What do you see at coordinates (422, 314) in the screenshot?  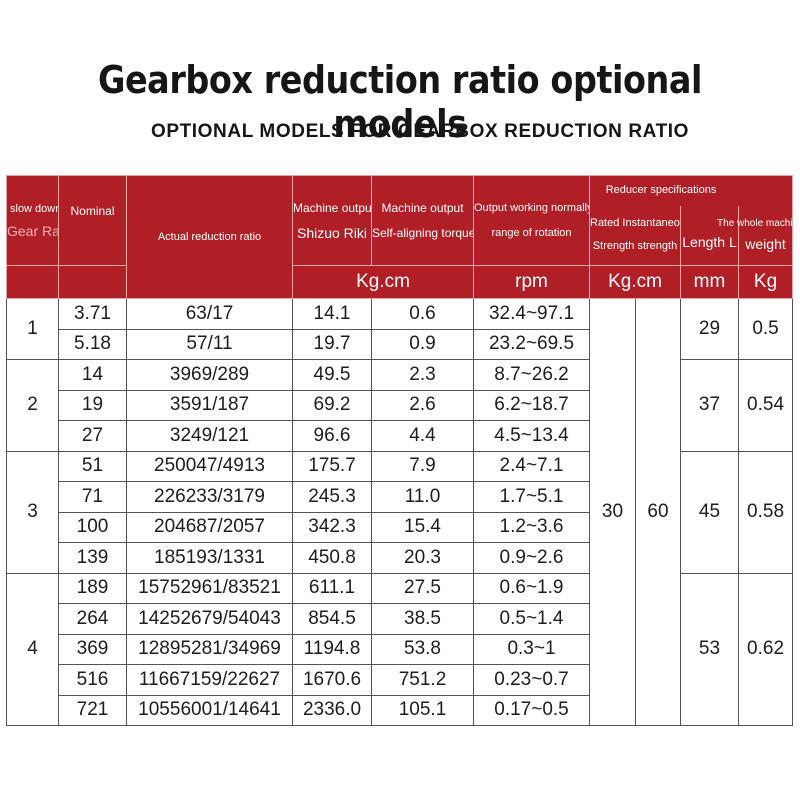 I see `torque-cell: 0.6` at bounding box center [422, 314].